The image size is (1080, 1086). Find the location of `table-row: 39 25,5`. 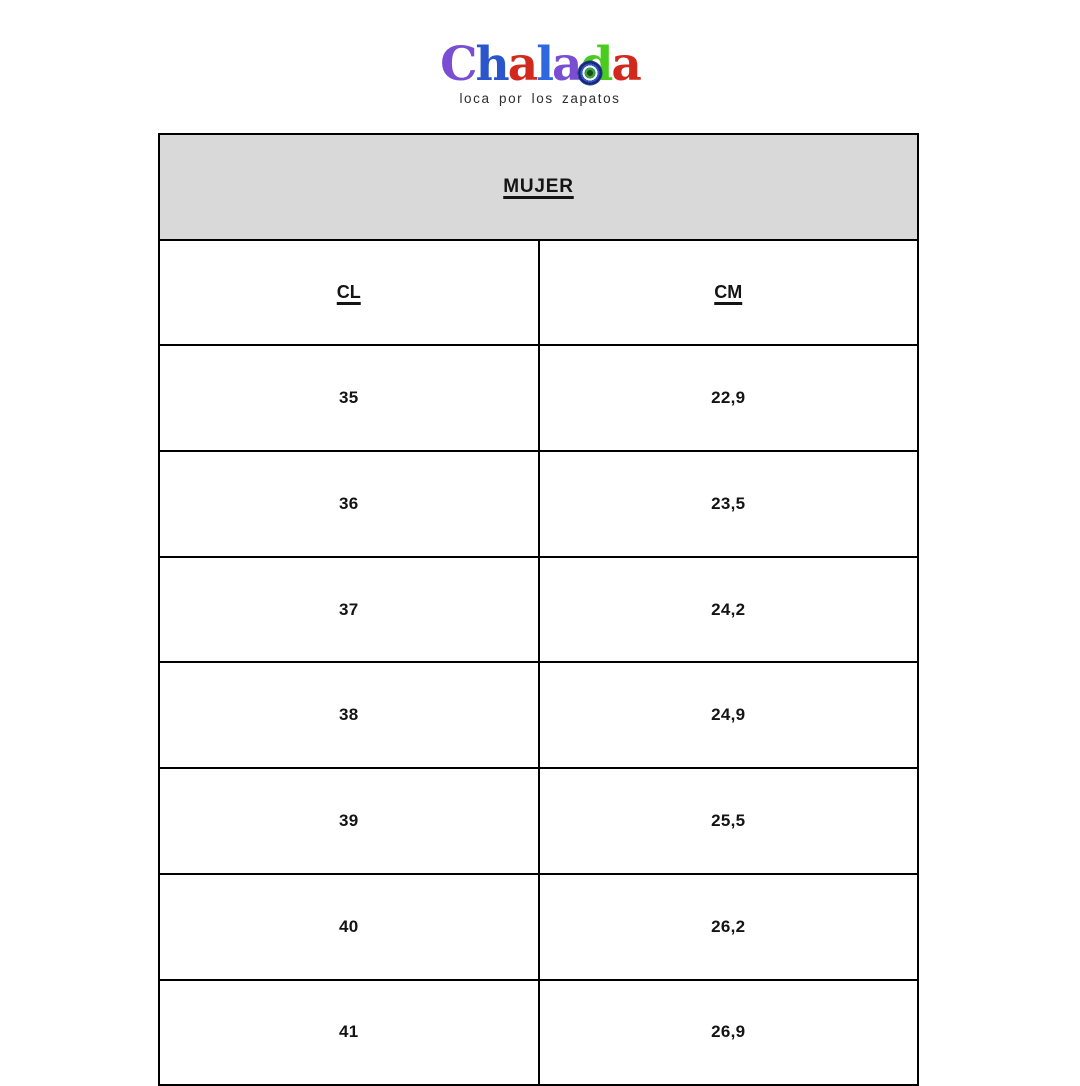

table-row: 39 25,5 is located at coordinates (538, 821).